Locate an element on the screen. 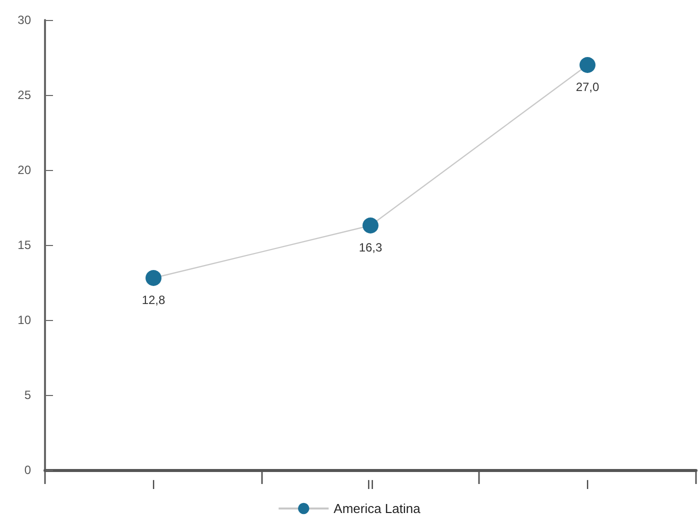  x-tick-label: II is located at coordinates (370, 484).